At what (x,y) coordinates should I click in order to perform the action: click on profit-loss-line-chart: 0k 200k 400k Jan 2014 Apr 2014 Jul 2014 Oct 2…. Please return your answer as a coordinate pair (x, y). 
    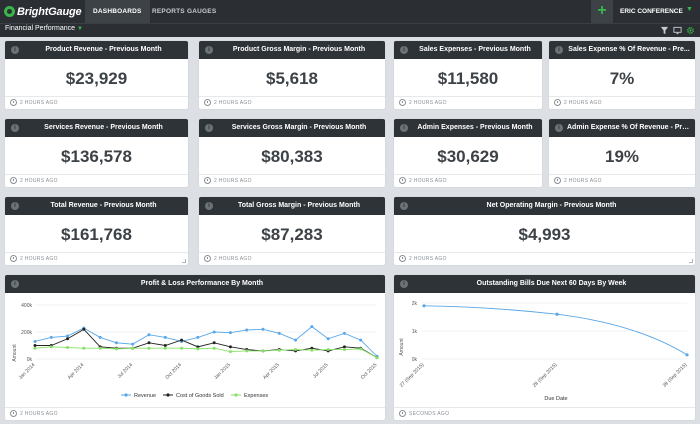
    Looking at the image, I should click on (195, 350).